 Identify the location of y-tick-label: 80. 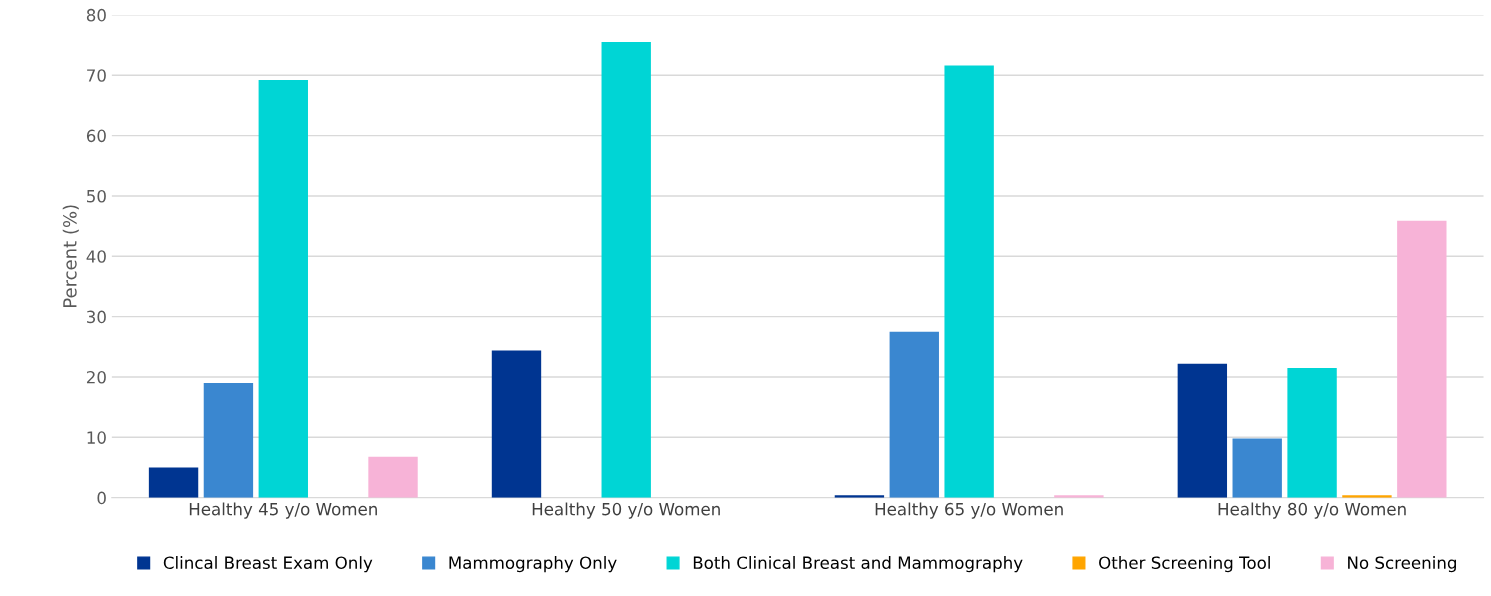
(96, 15).